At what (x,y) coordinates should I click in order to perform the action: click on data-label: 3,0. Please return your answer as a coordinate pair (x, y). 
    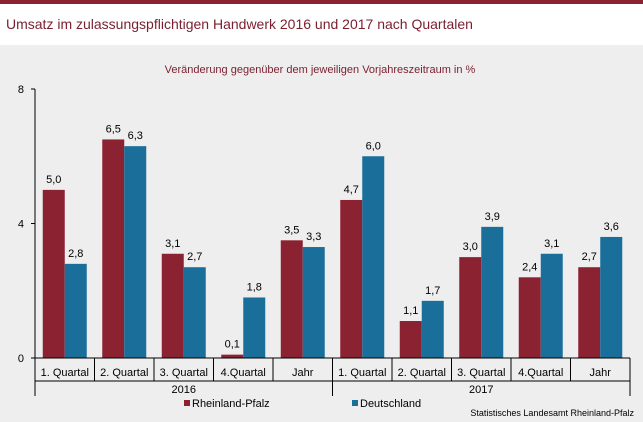
    Looking at the image, I should click on (470, 247).